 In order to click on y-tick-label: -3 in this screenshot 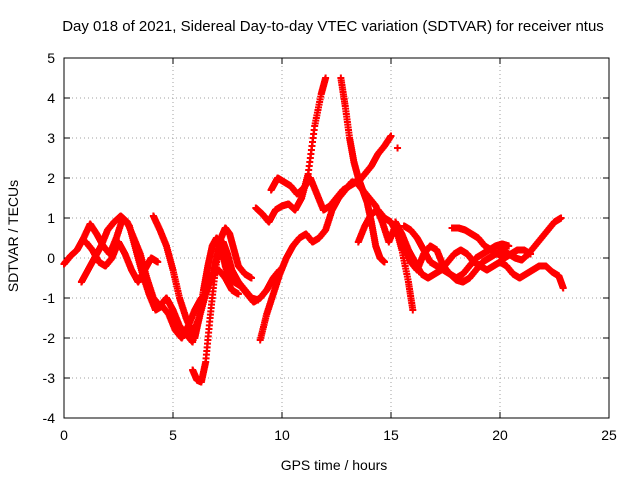, I will do `click(49, 378)`.